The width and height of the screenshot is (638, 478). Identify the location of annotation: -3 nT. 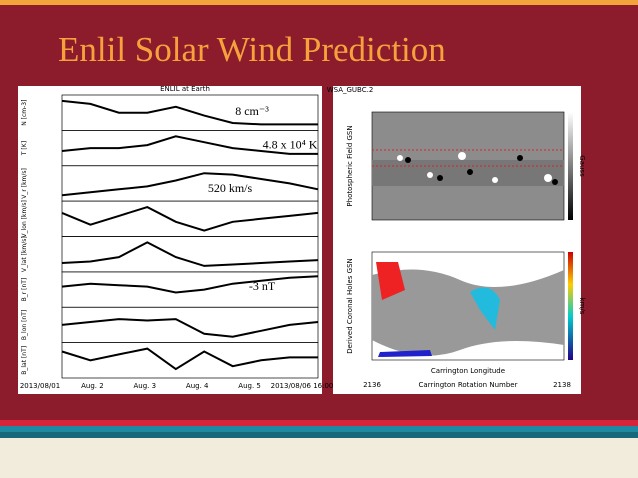
(262, 286).